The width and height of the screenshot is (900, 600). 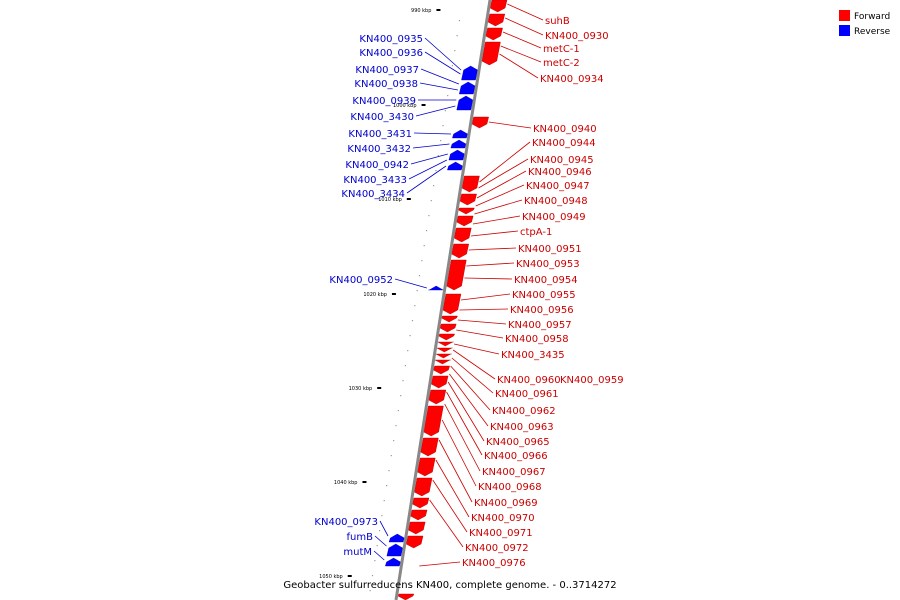 What do you see at coordinates (390, 200) in the screenshot?
I see `tick-label: 1010 kbp` at bounding box center [390, 200].